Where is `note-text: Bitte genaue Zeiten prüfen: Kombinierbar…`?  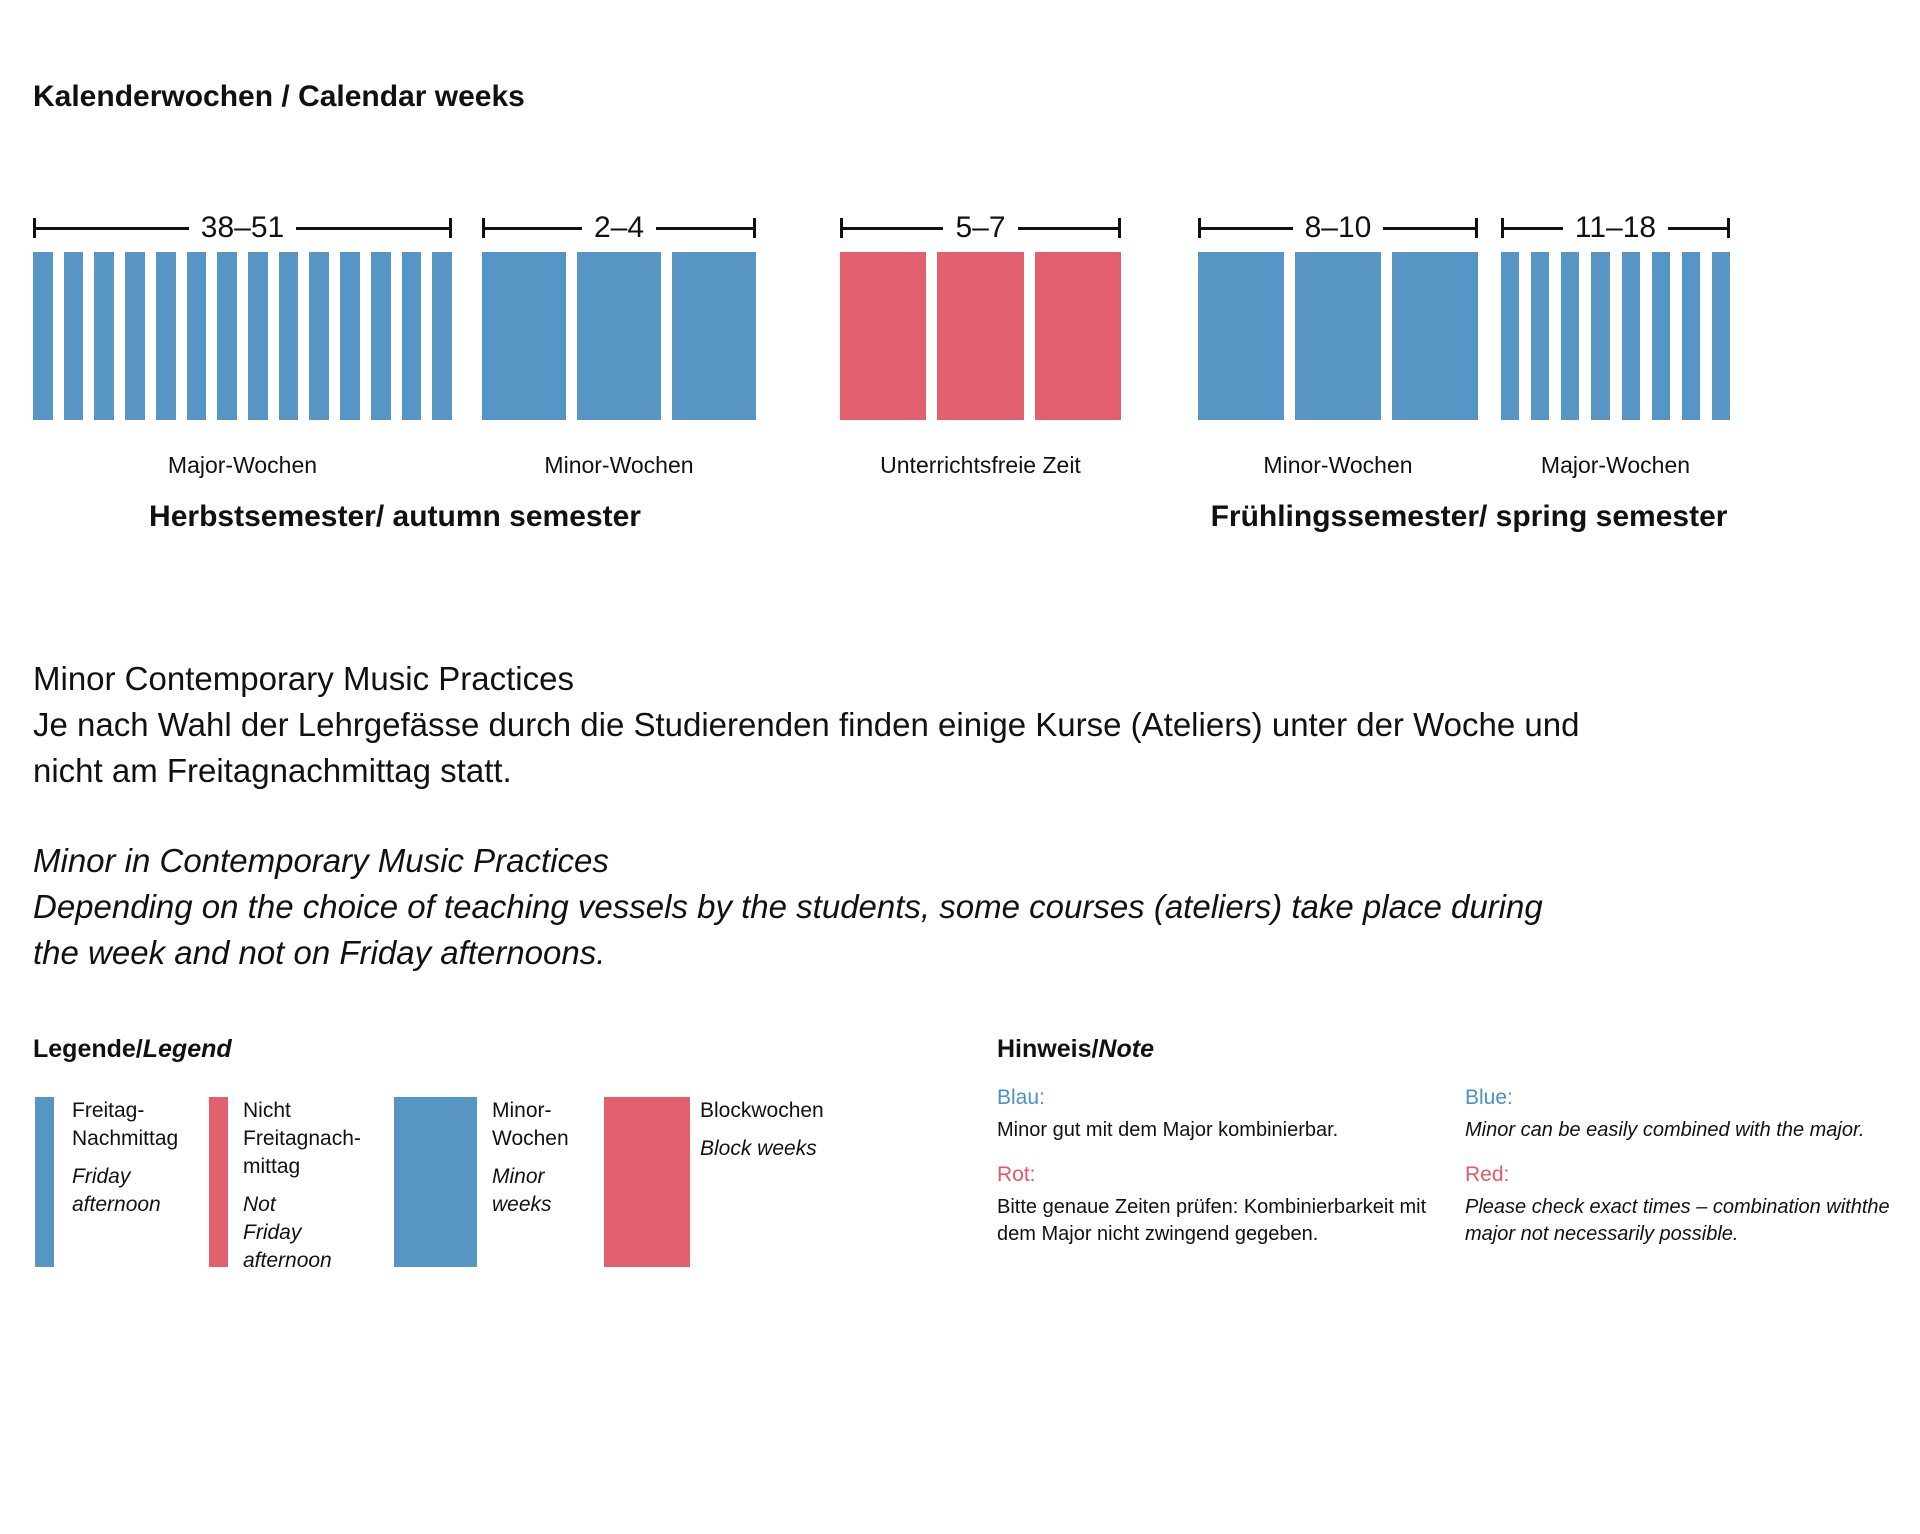 note-text: Bitte genaue Zeiten prüfen: Kombinierbar… is located at coordinates (1212, 1220).